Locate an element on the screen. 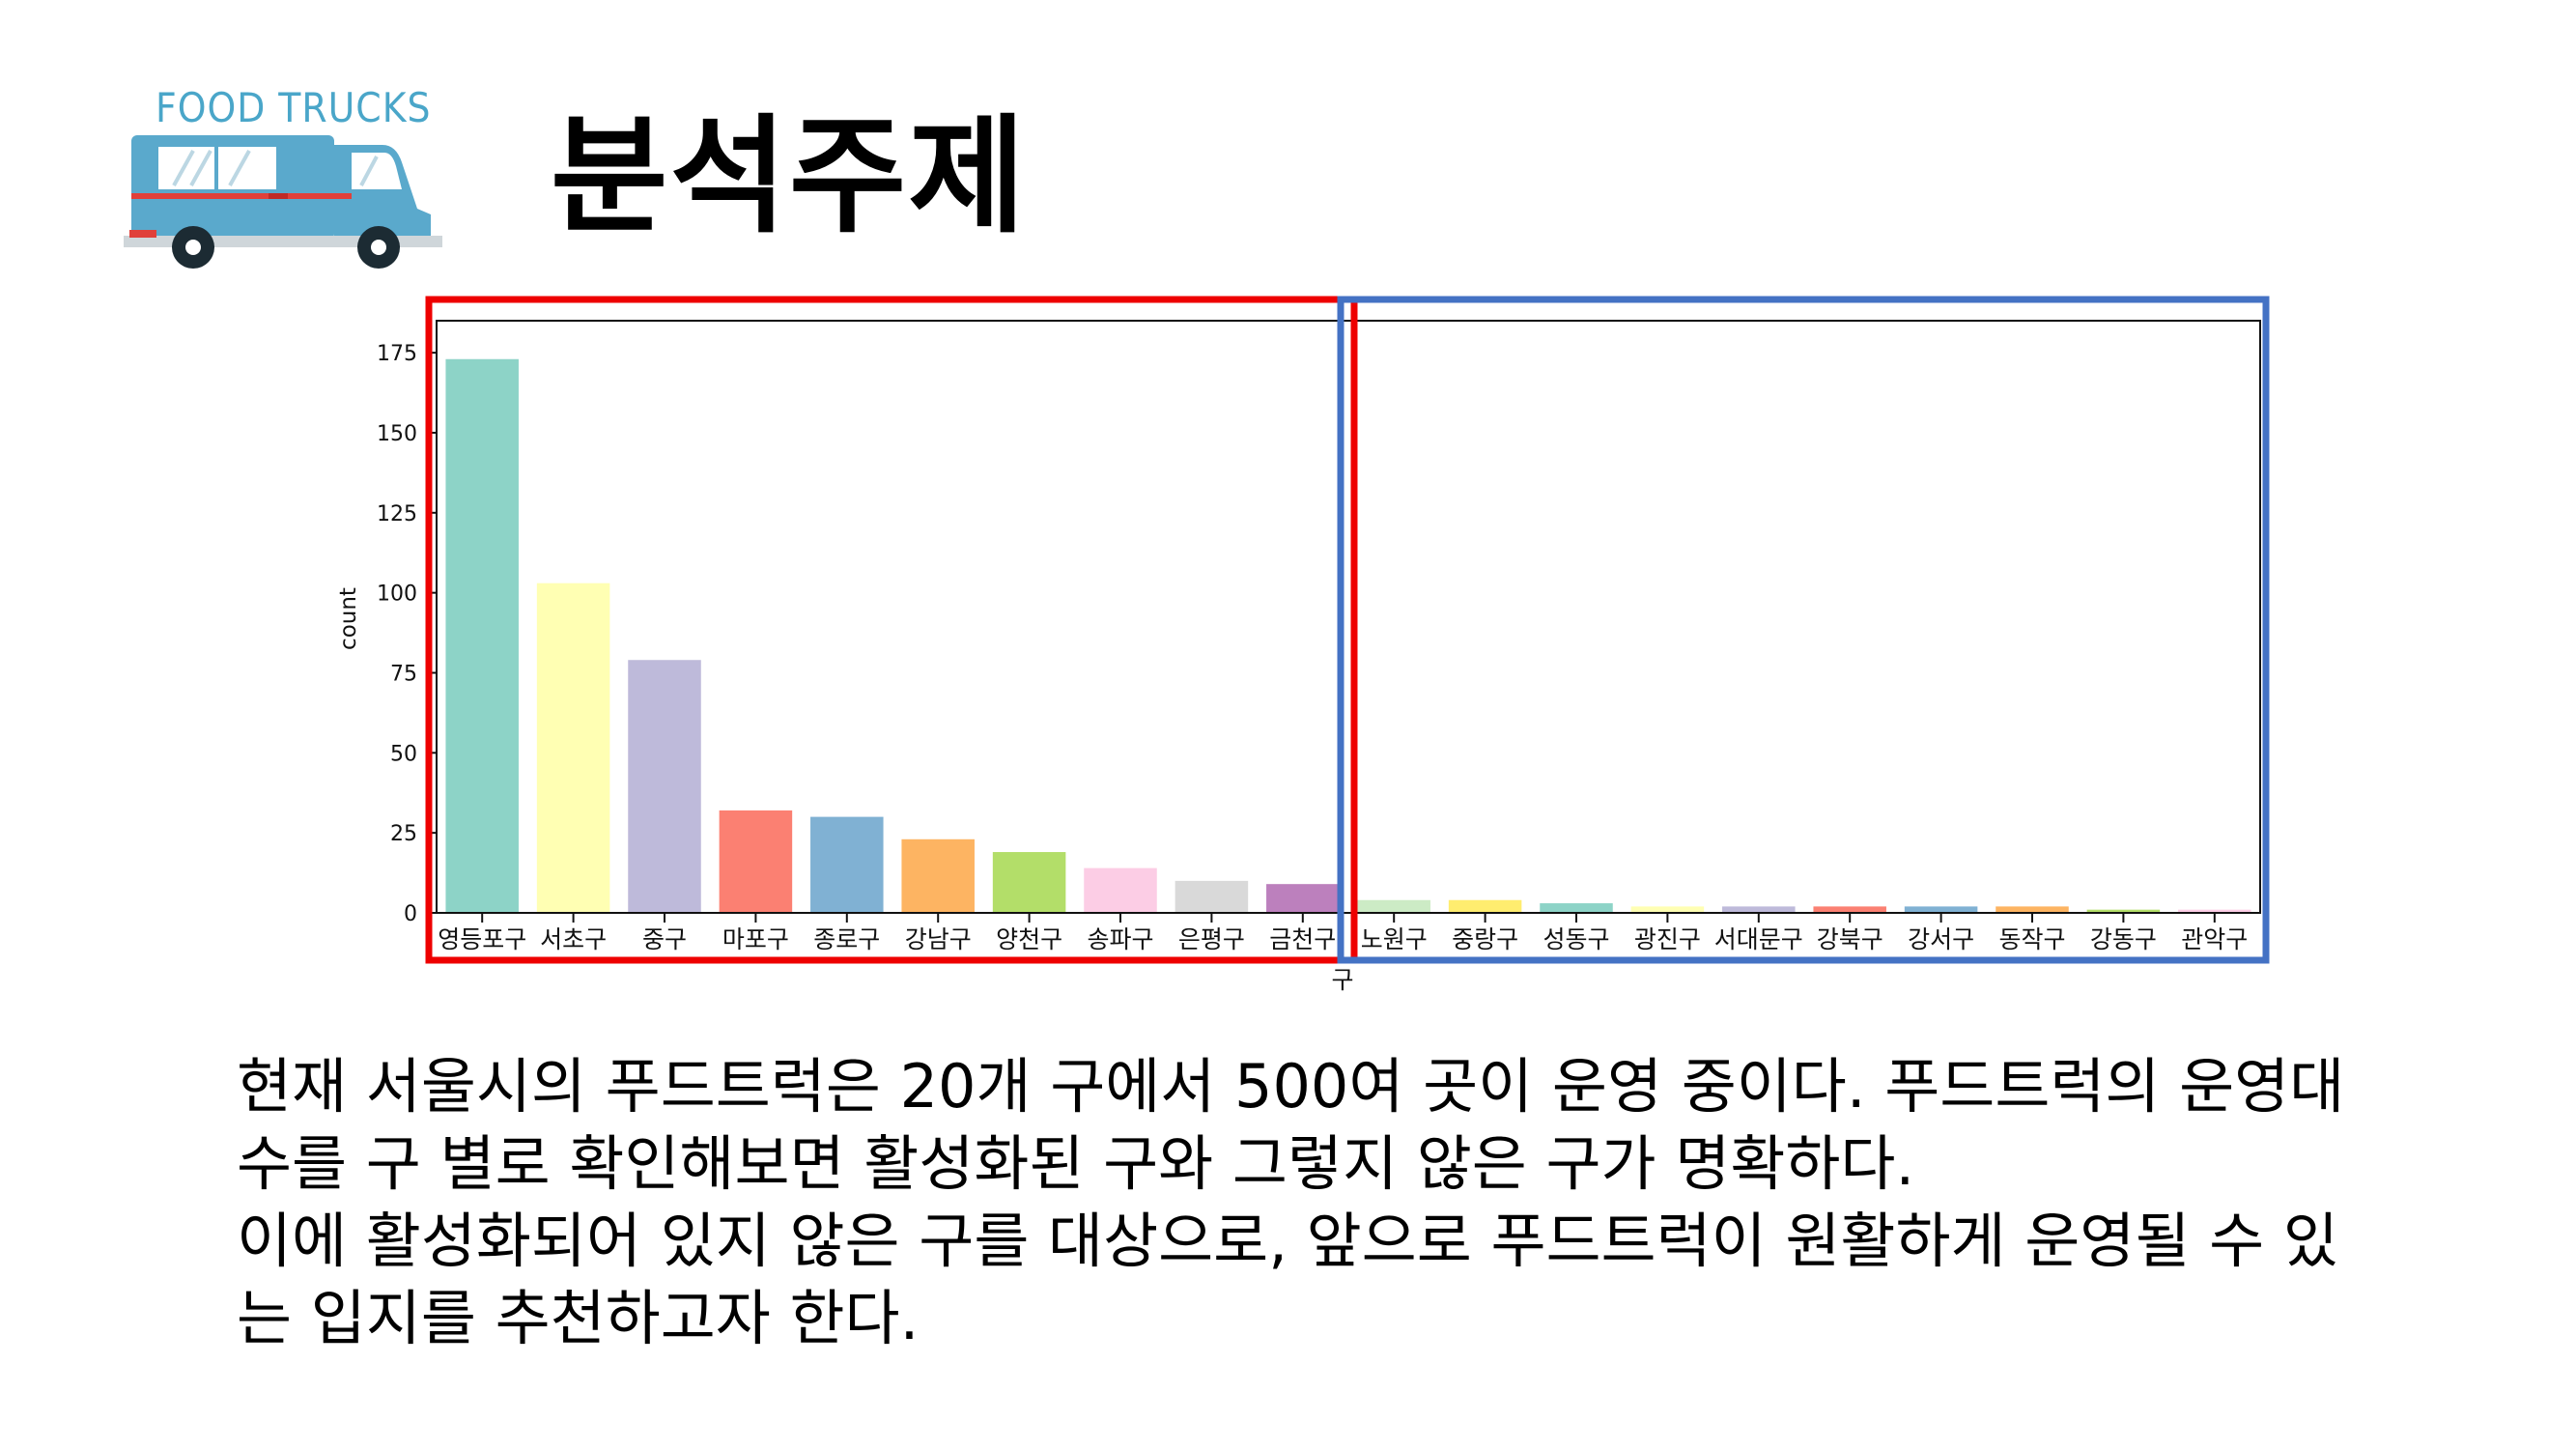 The image size is (2576, 1449). x-tick-label: 마포구 is located at coordinates (755, 939).